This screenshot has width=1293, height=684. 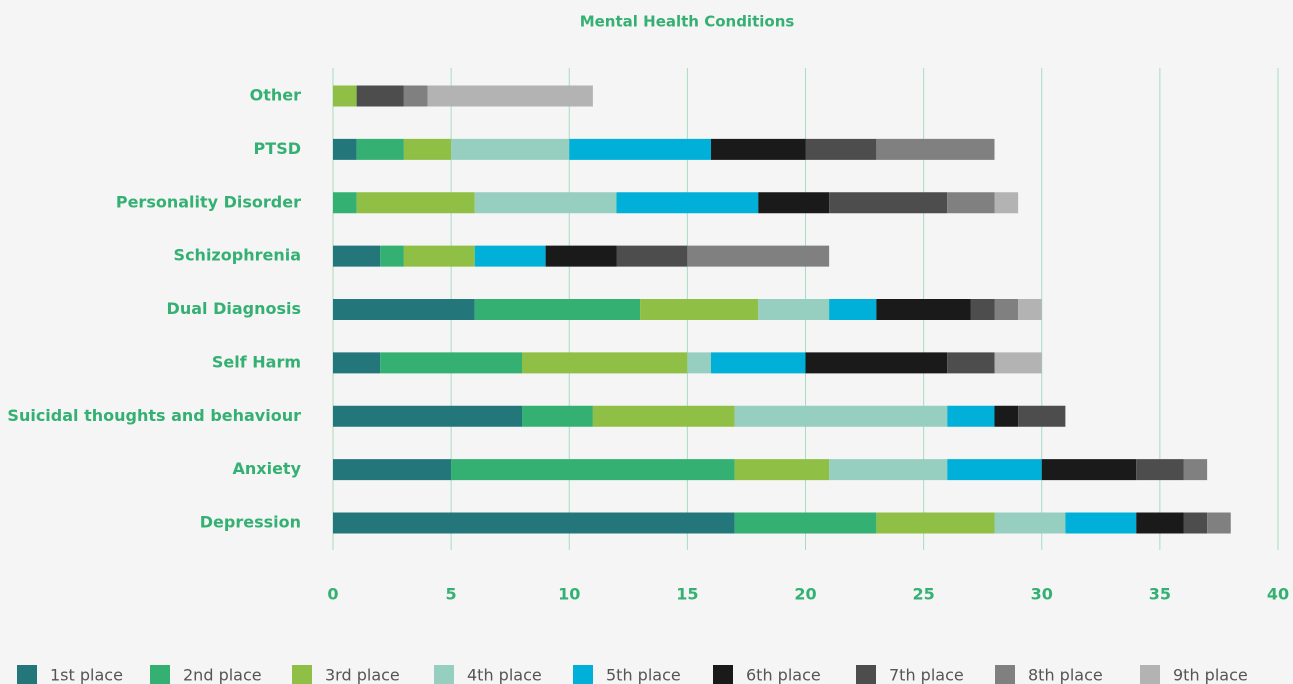 I want to click on category-label: Depression, so click(x=250, y=522).